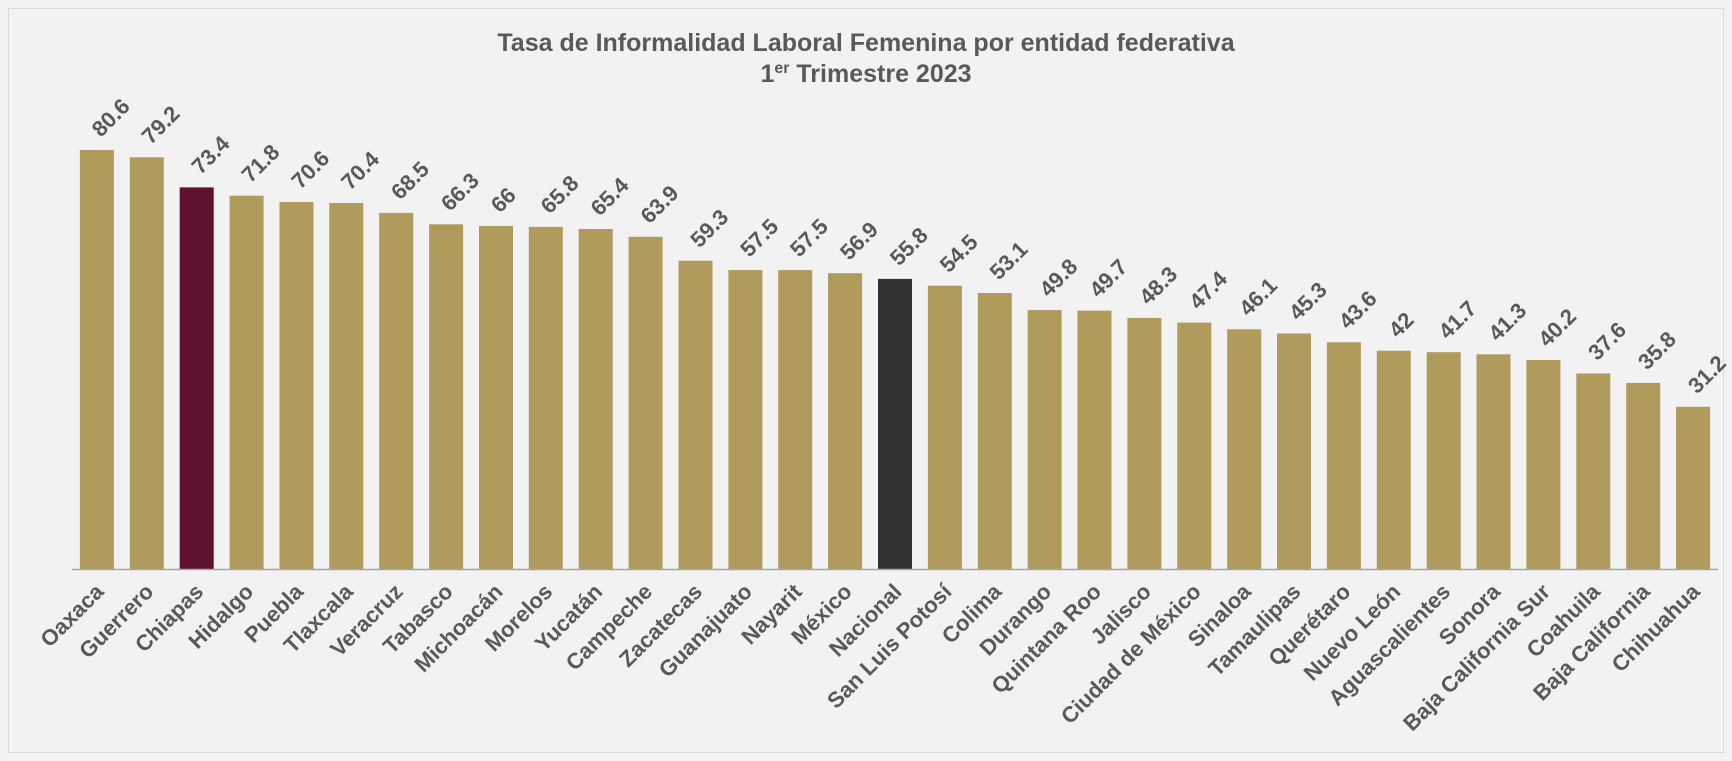 The image size is (1732, 761). I want to click on value-label-morelos: 65.8, so click(560, 194).